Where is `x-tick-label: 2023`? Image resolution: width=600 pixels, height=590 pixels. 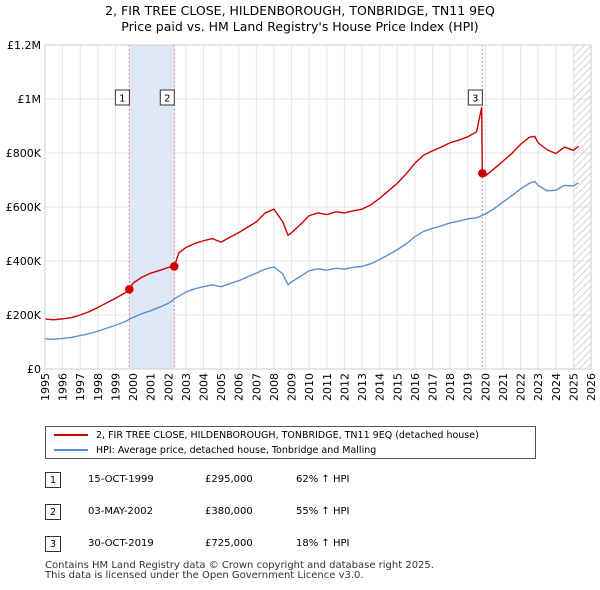
x-tick-label: 2023 is located at coordinates (538, 387).